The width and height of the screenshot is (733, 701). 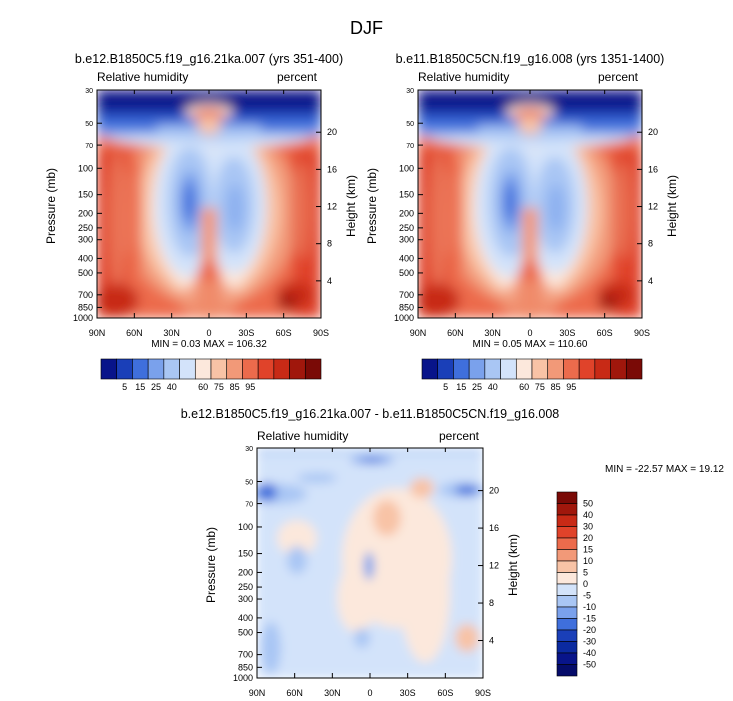 What do you see at coordinates (585, 573) in the screenshot?
I see `panel-3-colorbar-label: 5` at bounding box center [585, 573].